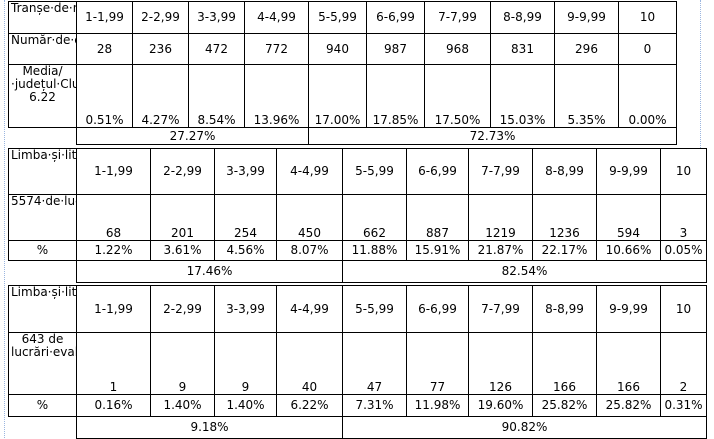  I want to click on percent-cell: 0.51%, so click(104, 96).